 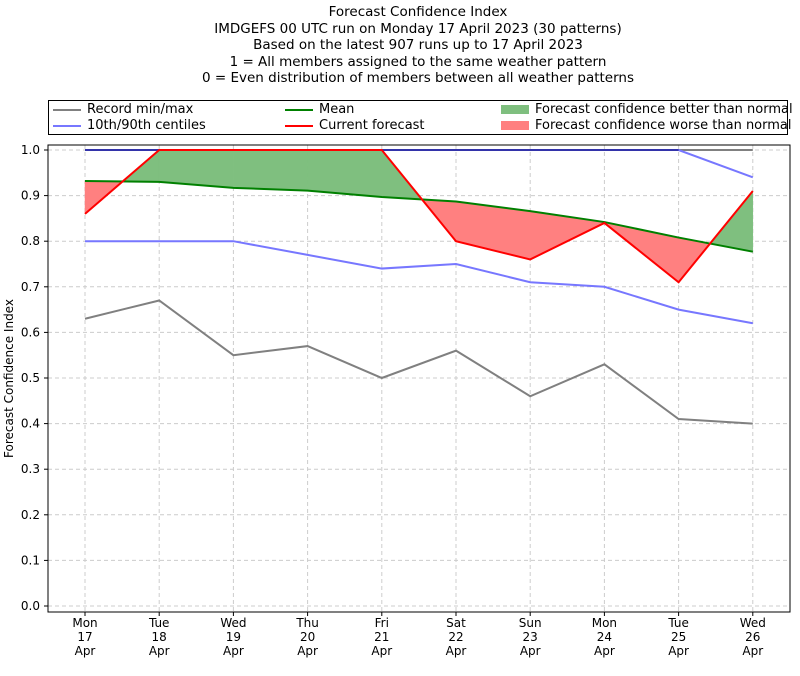 I want to click on y-tick-label: 0.1, so click(x=30, y=560).